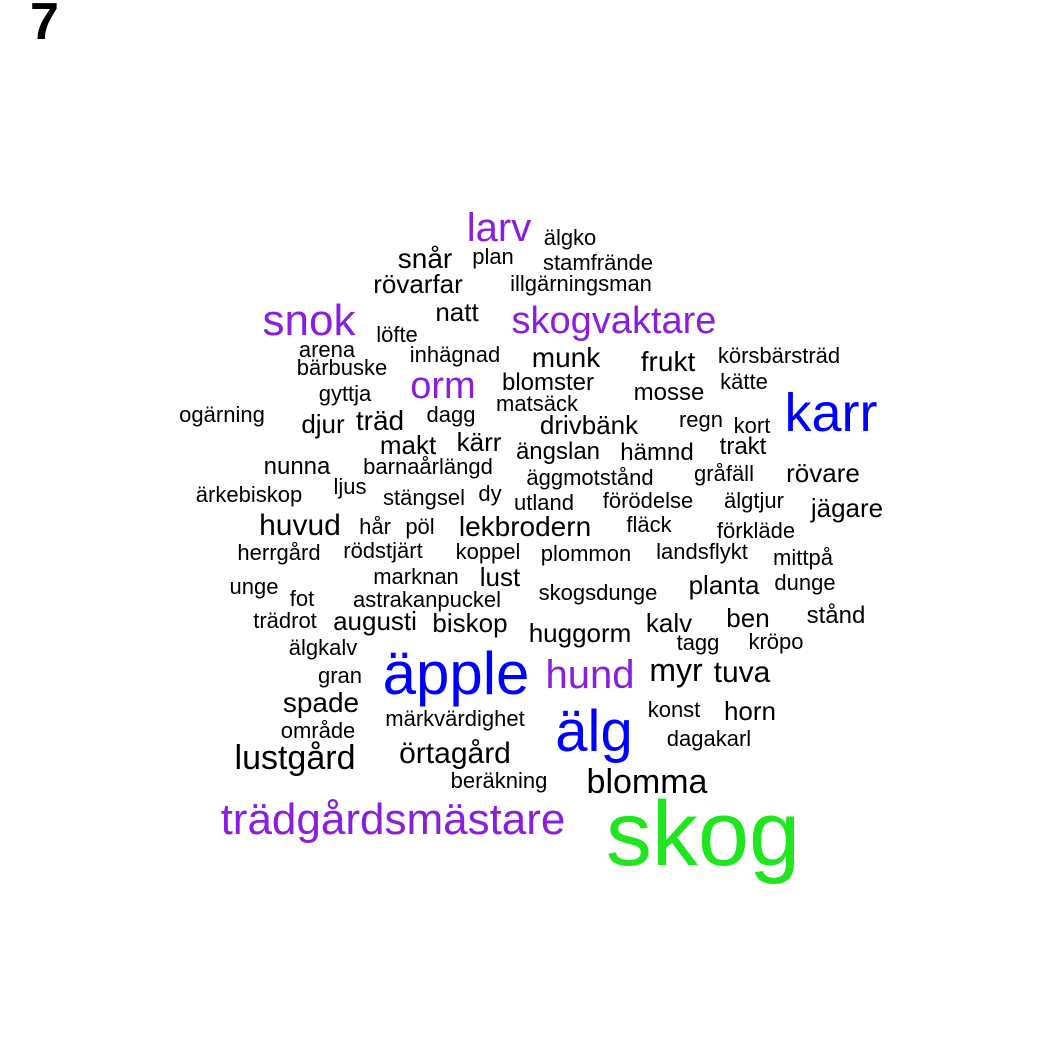  I want to click on word-cloud-word: barnaårlängd, so click(428, 466).